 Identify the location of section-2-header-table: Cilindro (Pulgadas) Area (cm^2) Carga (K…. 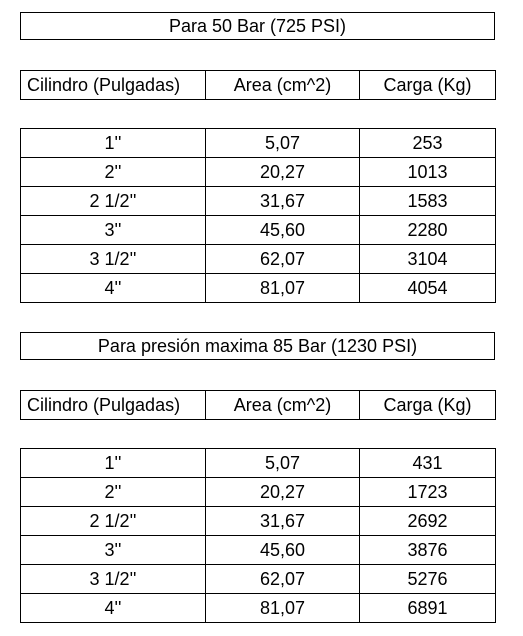
(258, 405).